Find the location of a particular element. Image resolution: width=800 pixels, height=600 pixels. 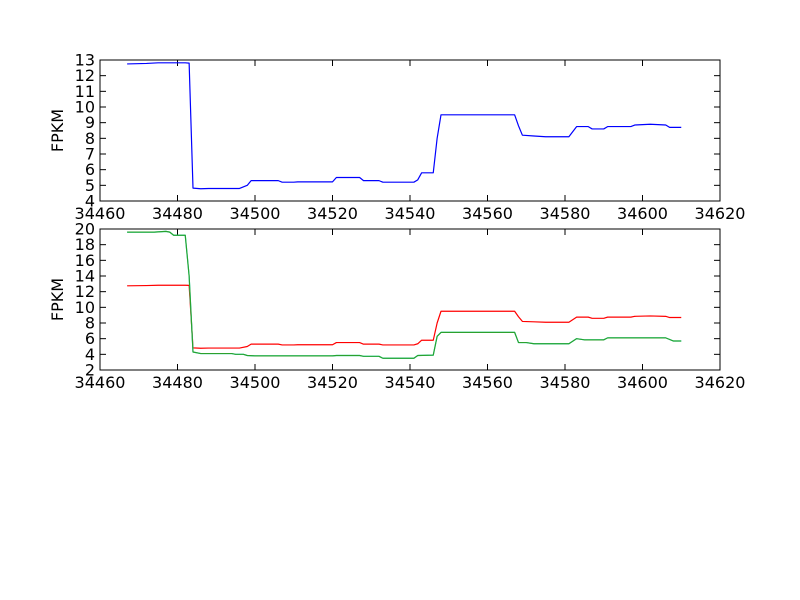

y-tick-label: 16 is located at coordinates (85, 260).